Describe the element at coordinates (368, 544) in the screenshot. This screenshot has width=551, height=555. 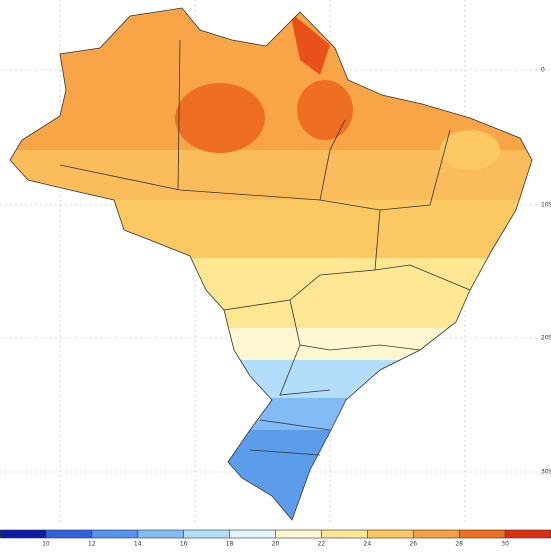
I see `colorbar-label: 24` at that location.